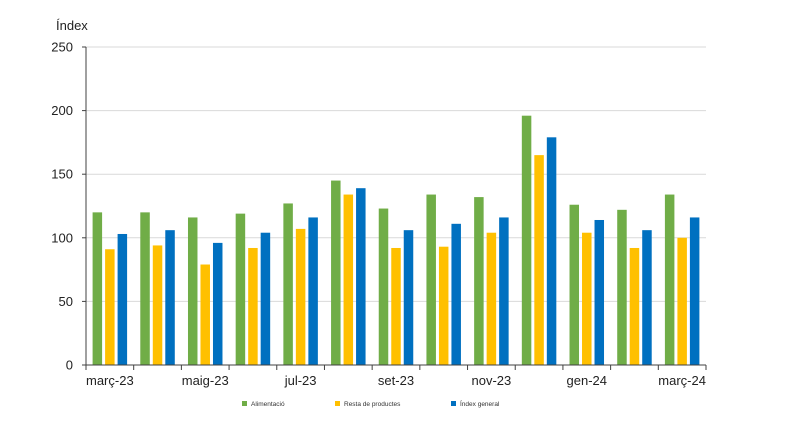 This screenshot has width=789, height=426. What do you see at coordinates (110, 307) in the screenshot?
I see `bar-resta-de-productes-març-23` at bounding box center [110, 307].